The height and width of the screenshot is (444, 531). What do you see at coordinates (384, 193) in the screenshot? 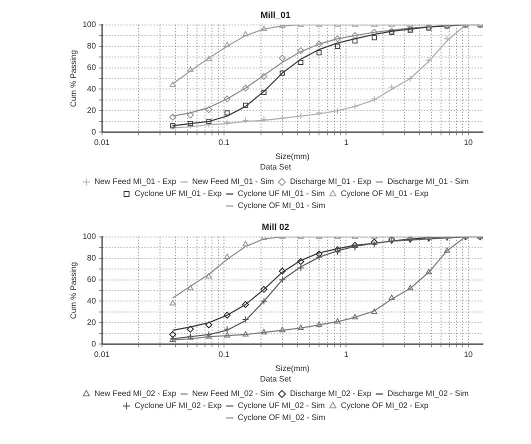
I see `legend-label: Cyclone OF MI_01 - Exp` at bounding box center [384, 193].